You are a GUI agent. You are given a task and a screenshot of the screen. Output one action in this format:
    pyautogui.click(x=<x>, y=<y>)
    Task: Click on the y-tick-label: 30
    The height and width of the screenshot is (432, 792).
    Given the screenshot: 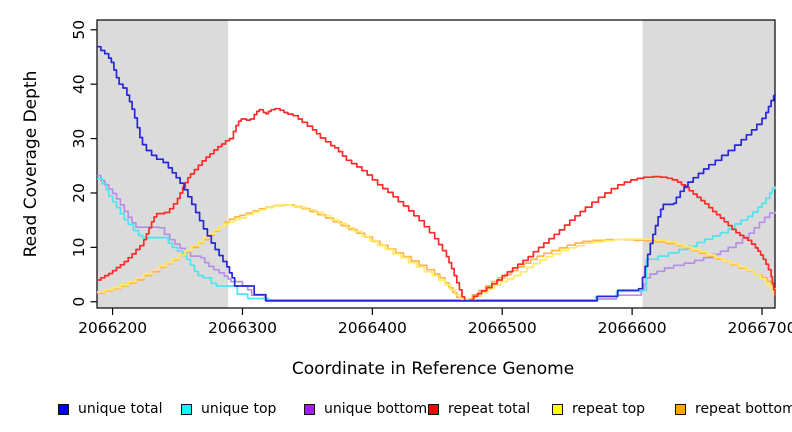 What is the action you would take?
    pyautogui.click(x=79, y=139)
    